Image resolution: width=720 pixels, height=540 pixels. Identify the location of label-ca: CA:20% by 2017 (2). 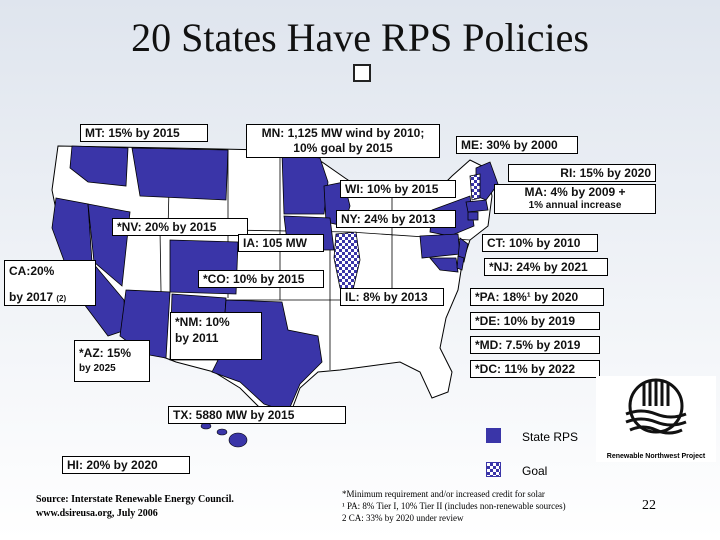
(50, 283).